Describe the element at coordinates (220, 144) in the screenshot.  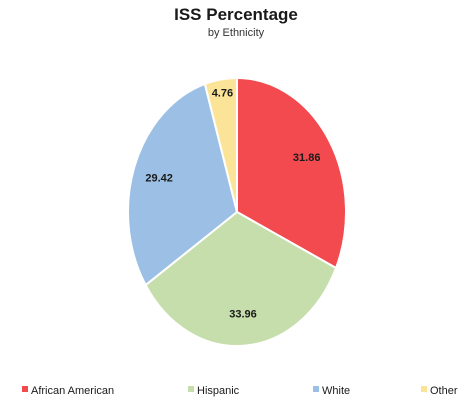
I see `pie-slice-other` at that location.